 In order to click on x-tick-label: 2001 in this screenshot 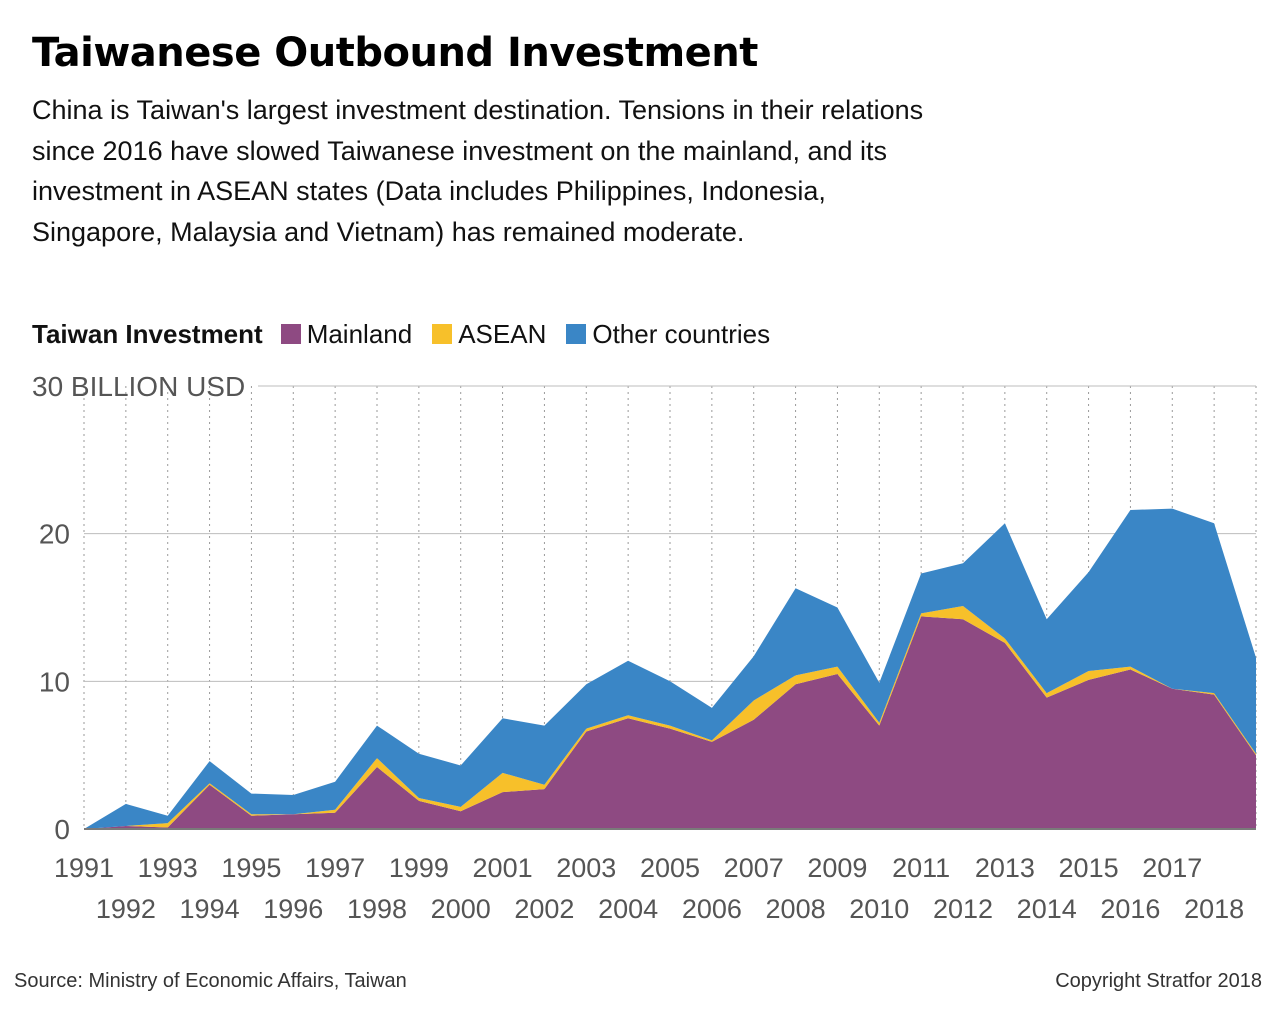, I will do `click(503, 868)`.